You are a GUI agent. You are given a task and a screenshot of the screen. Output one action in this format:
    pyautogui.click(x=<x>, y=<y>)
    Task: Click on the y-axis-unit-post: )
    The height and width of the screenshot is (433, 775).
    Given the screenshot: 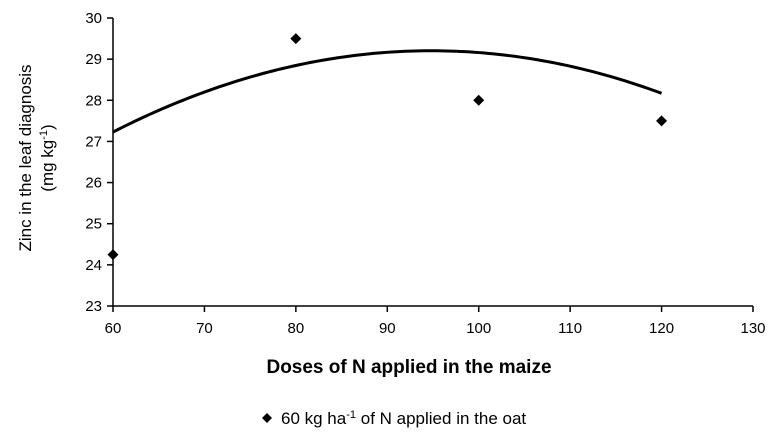 What is the action you would take?
    pyautogui.click(x=47, y=127)
    